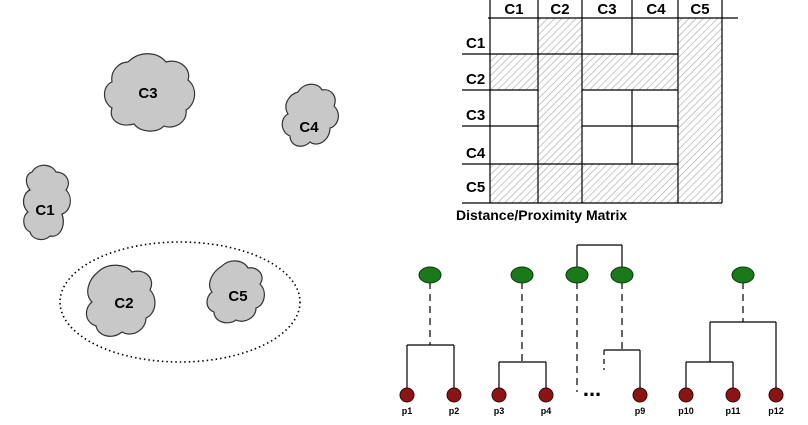 This screenshot has height=425, width=808. I want to click on row-header-c1: C1, so click(475, 43).